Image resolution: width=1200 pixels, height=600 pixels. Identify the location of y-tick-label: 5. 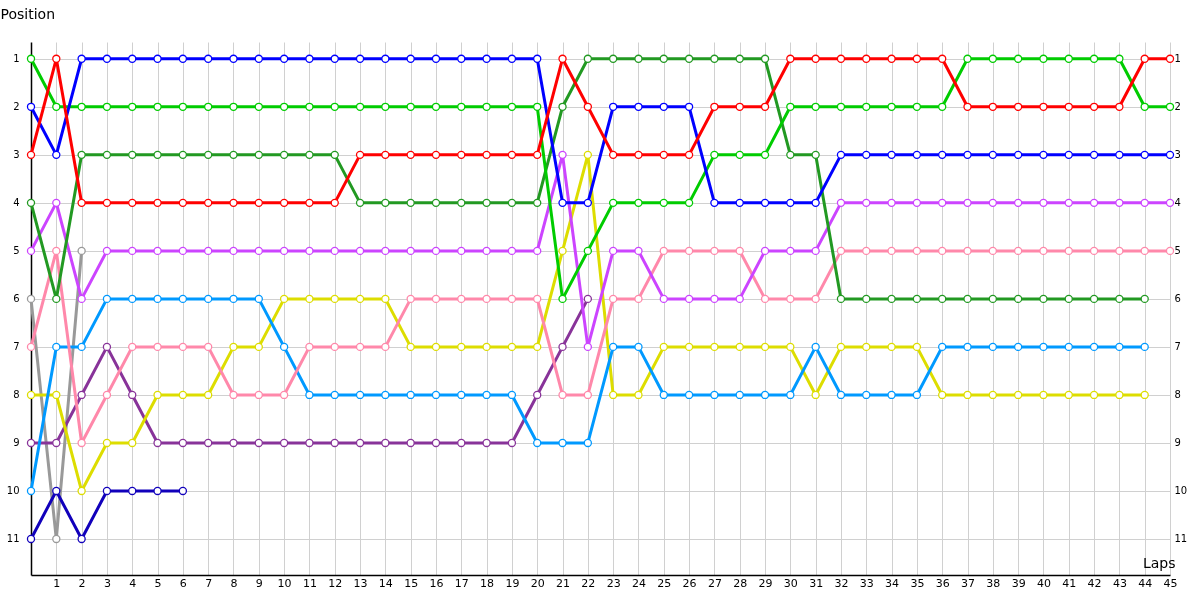
(16, 251).